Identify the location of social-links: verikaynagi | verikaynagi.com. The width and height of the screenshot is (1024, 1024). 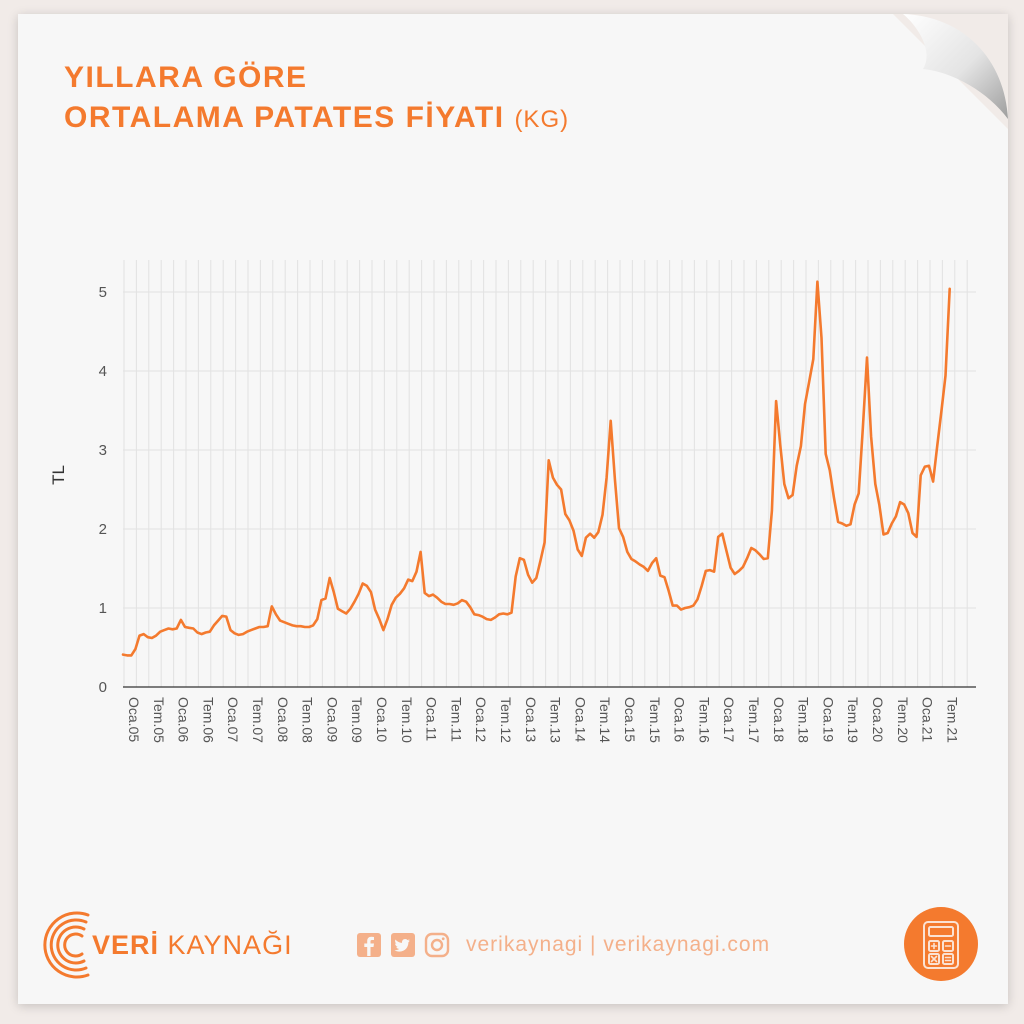
(563, 945).